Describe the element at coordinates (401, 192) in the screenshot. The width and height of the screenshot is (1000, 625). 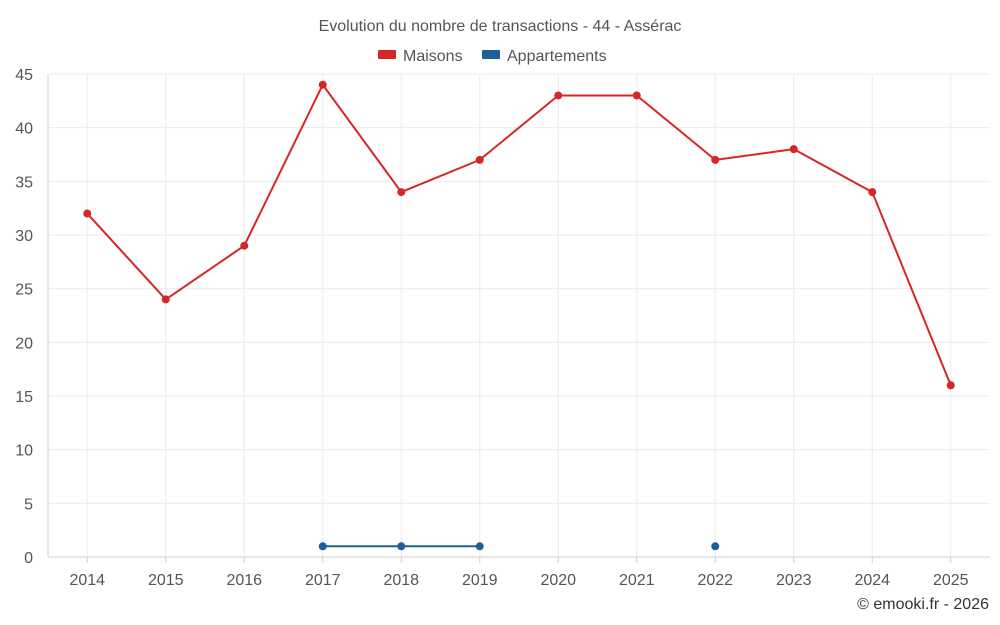
I see `data-point-maisons-2018` at that location.